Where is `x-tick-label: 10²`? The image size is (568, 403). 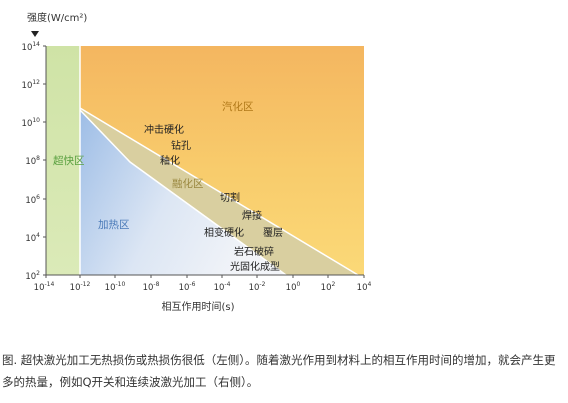 x-tick-label: 10² is located at coordinates (328, 287).